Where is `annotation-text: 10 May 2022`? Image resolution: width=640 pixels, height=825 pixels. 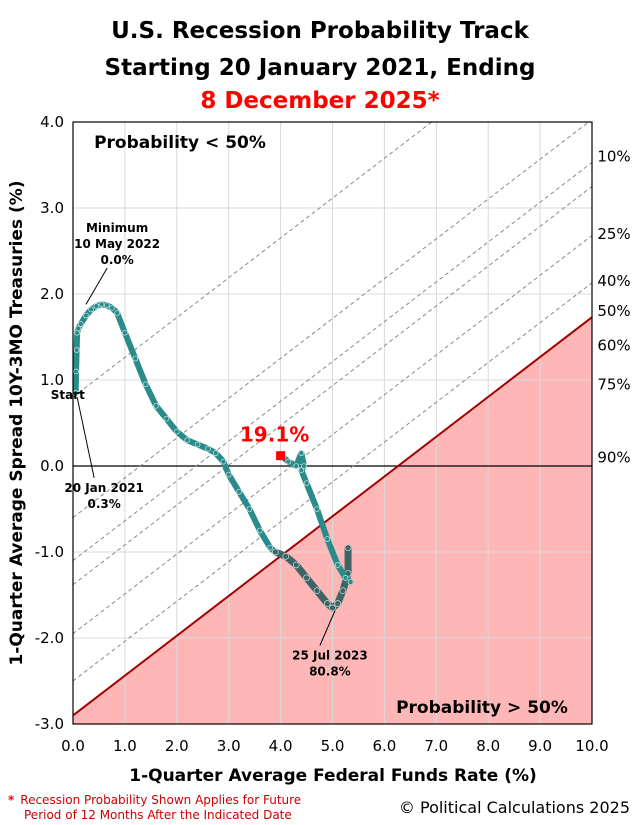 annotation-text: 10 May 2022 is located at coordinates (117, 244).